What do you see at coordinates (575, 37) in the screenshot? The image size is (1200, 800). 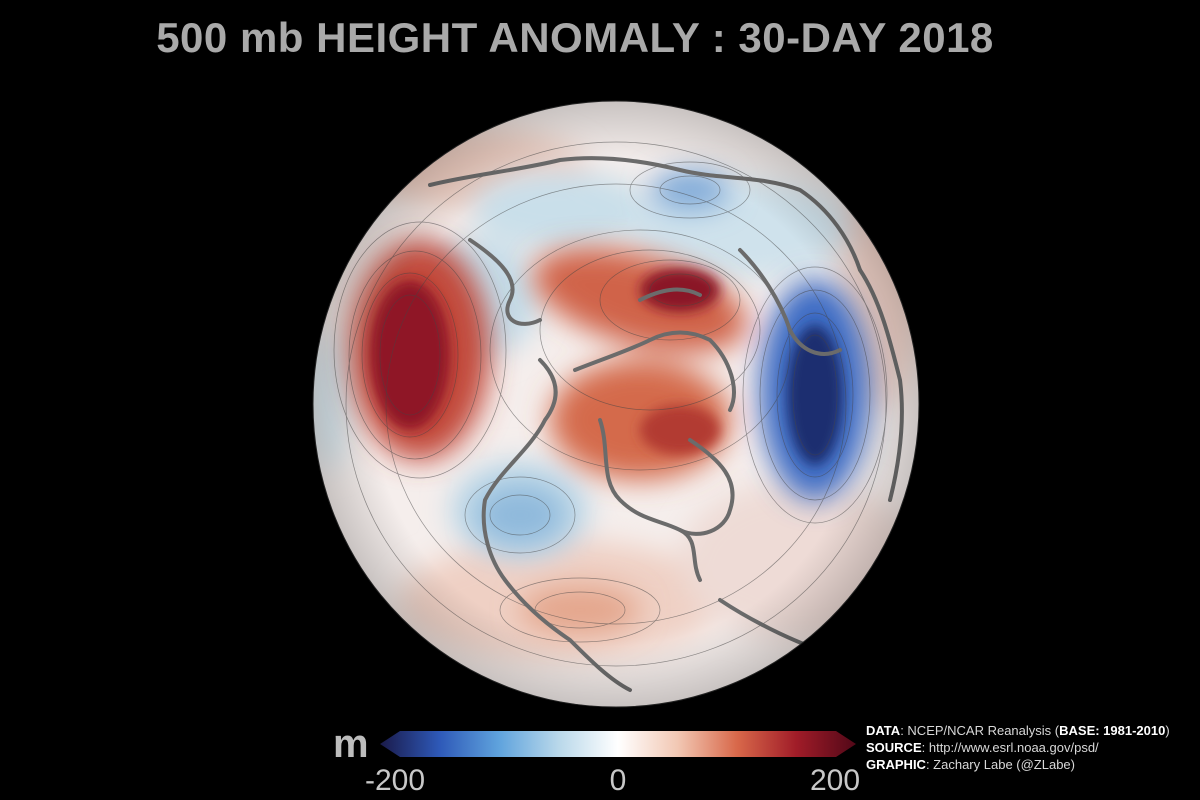 I see `map-title: 500 mb HEIGHT ANOMALY : 30-DAY 2018` at bounding box center [575, 37].